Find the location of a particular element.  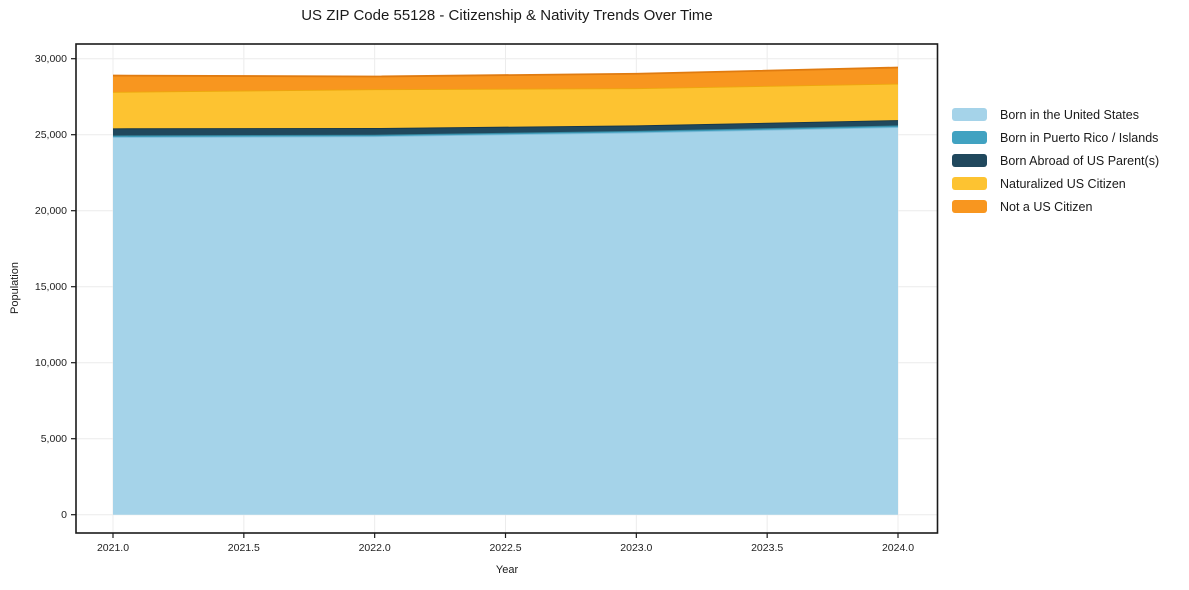

area-series-2-edge is located at coordinates (505, 124).